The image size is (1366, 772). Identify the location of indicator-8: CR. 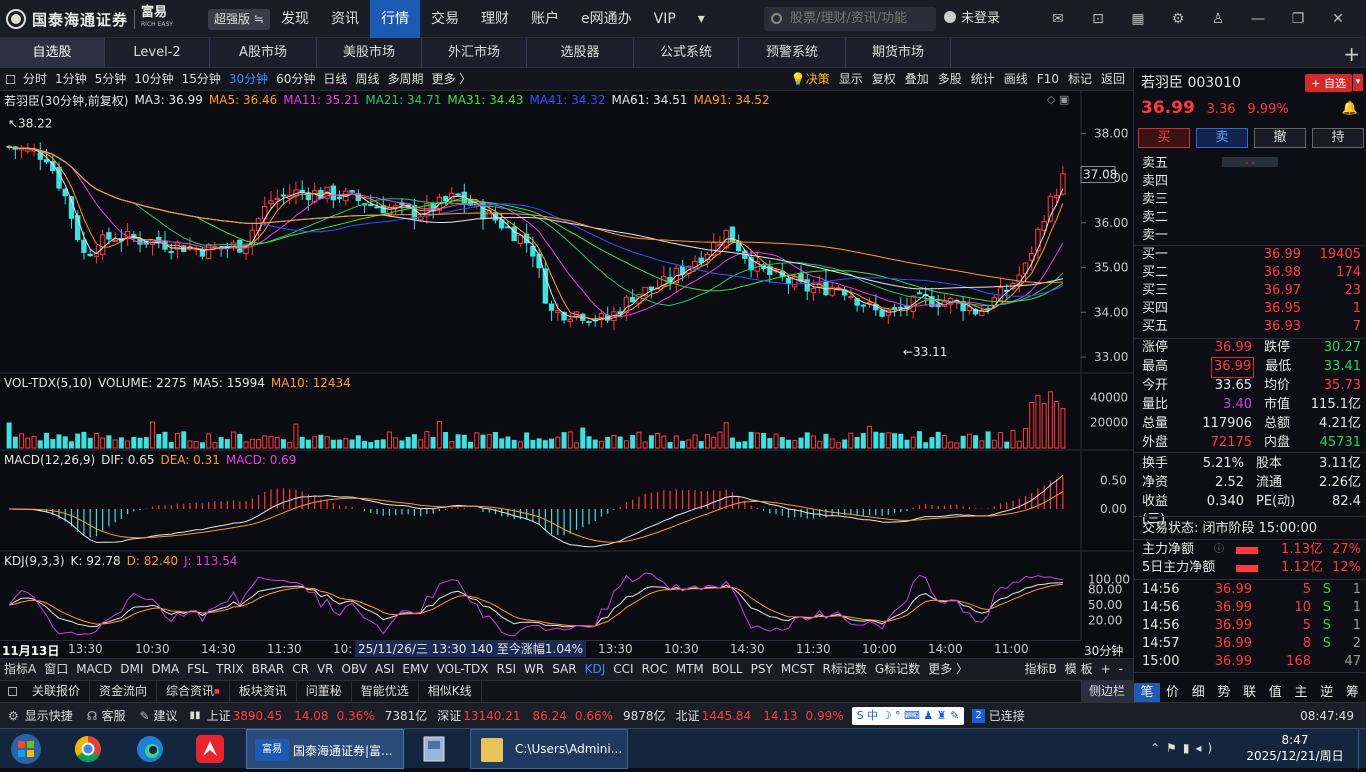
(300, 669).